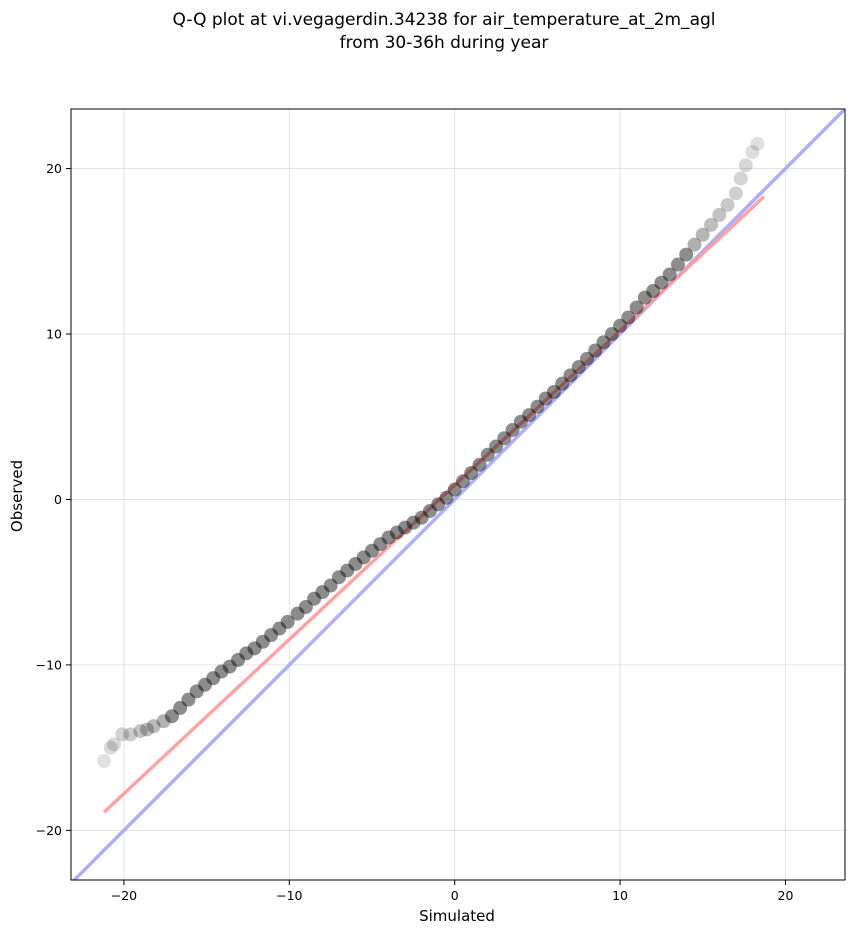 This screenshot has width=854, height=934. What do you see at coordinates (444, 43) in the screenshot?
I see `chart-title-line-2: from 30-36h during year` at bounding box center [444, 43].